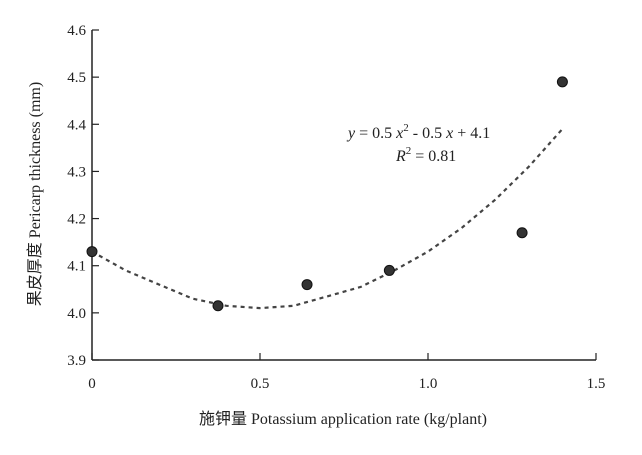 The height and width of the screenshot is (455, 642). What do you see at coordinates (346, 372) in the screenshot?
I see `x-axis-ticks: 0 0.5 1.0 1.5` at bounding box center [346, 372].